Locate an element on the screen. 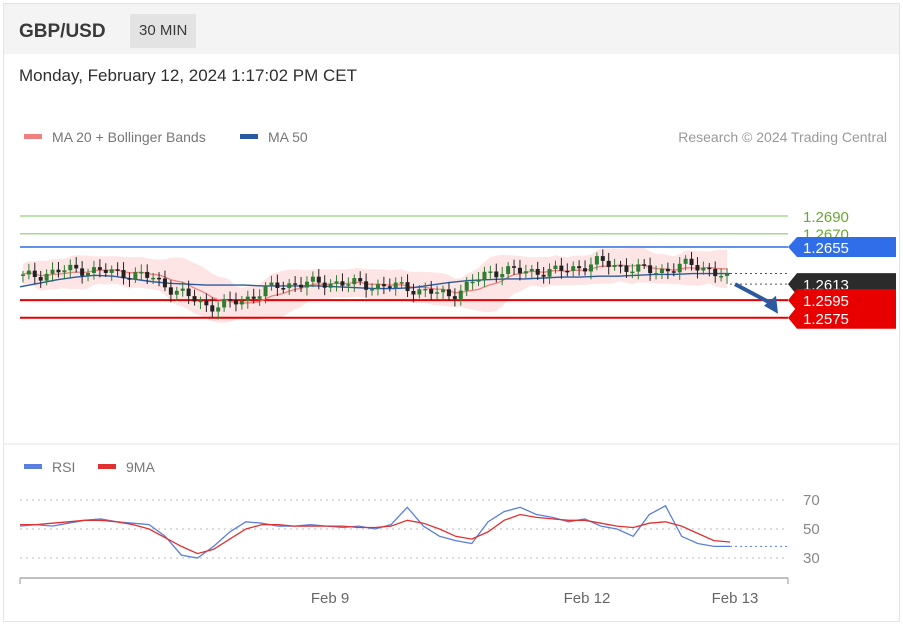 The height and width of the screenshot is (625, 903). rsi-ma-legend-label: 9MA is located at coordinates (140, 467).